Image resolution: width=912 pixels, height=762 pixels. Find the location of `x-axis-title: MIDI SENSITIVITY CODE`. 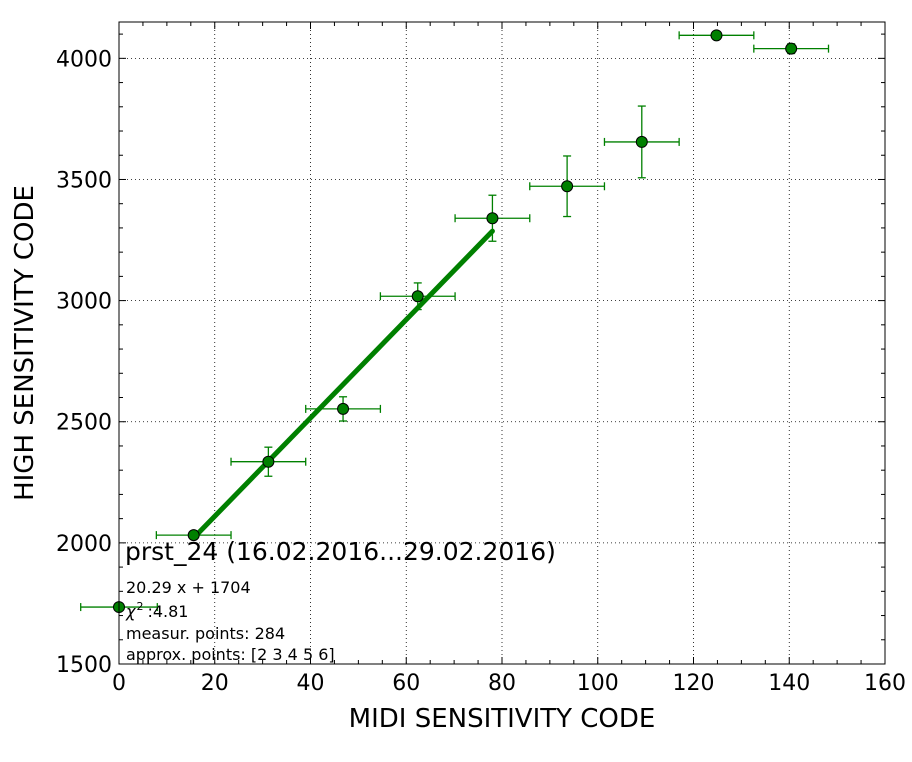

x-axis-title: MIDI SENSITIVITY CODE is located at coordinates (502, 719).